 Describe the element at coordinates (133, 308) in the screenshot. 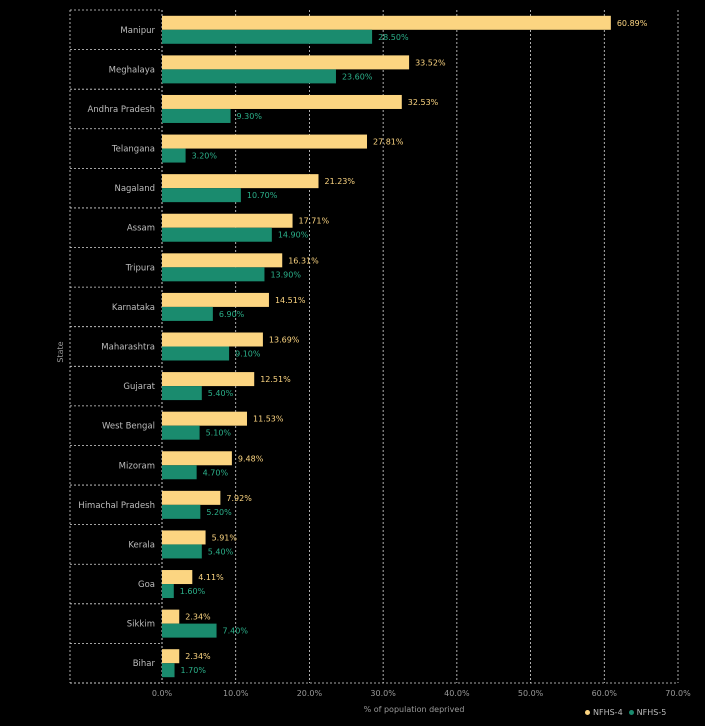

I see `category-label: Karnataka` at that location.